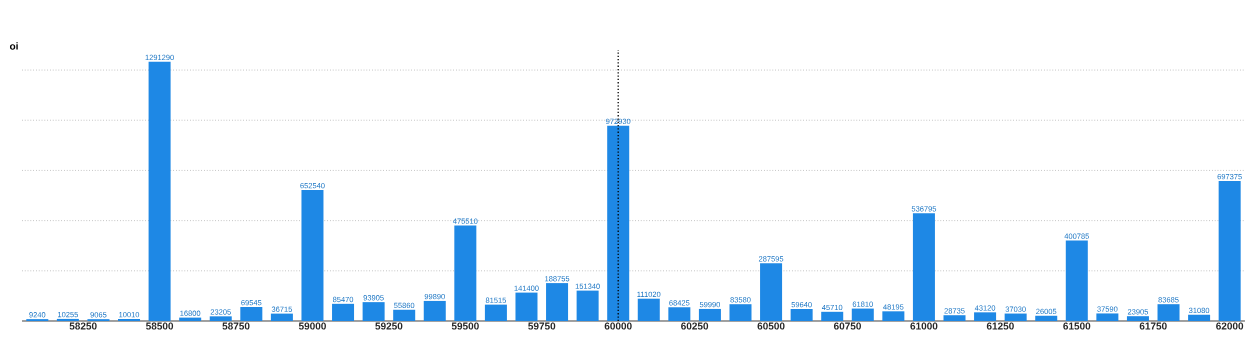  I want to click on x-tick-label: 58500, so click(160, 326).